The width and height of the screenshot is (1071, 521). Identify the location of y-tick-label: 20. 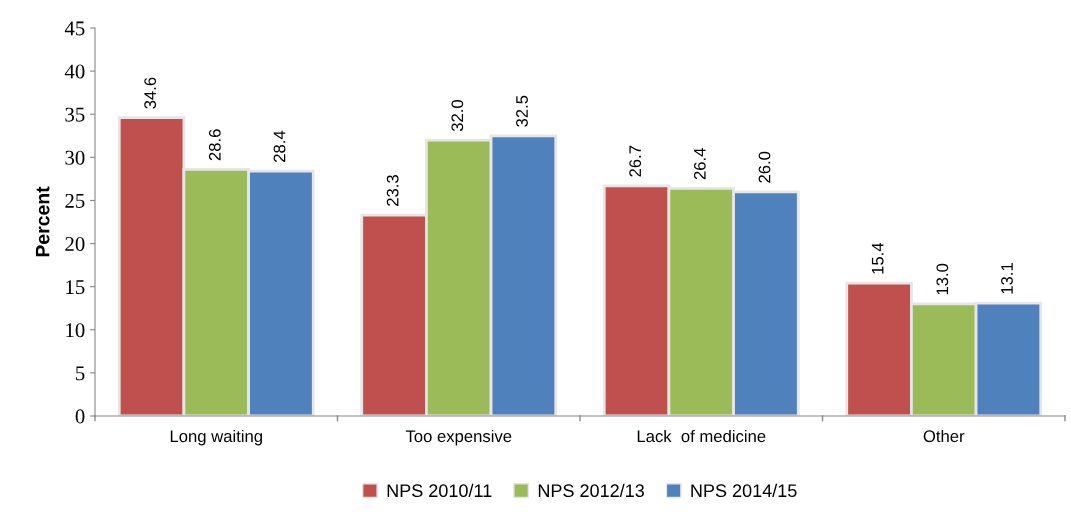
(75, 243).